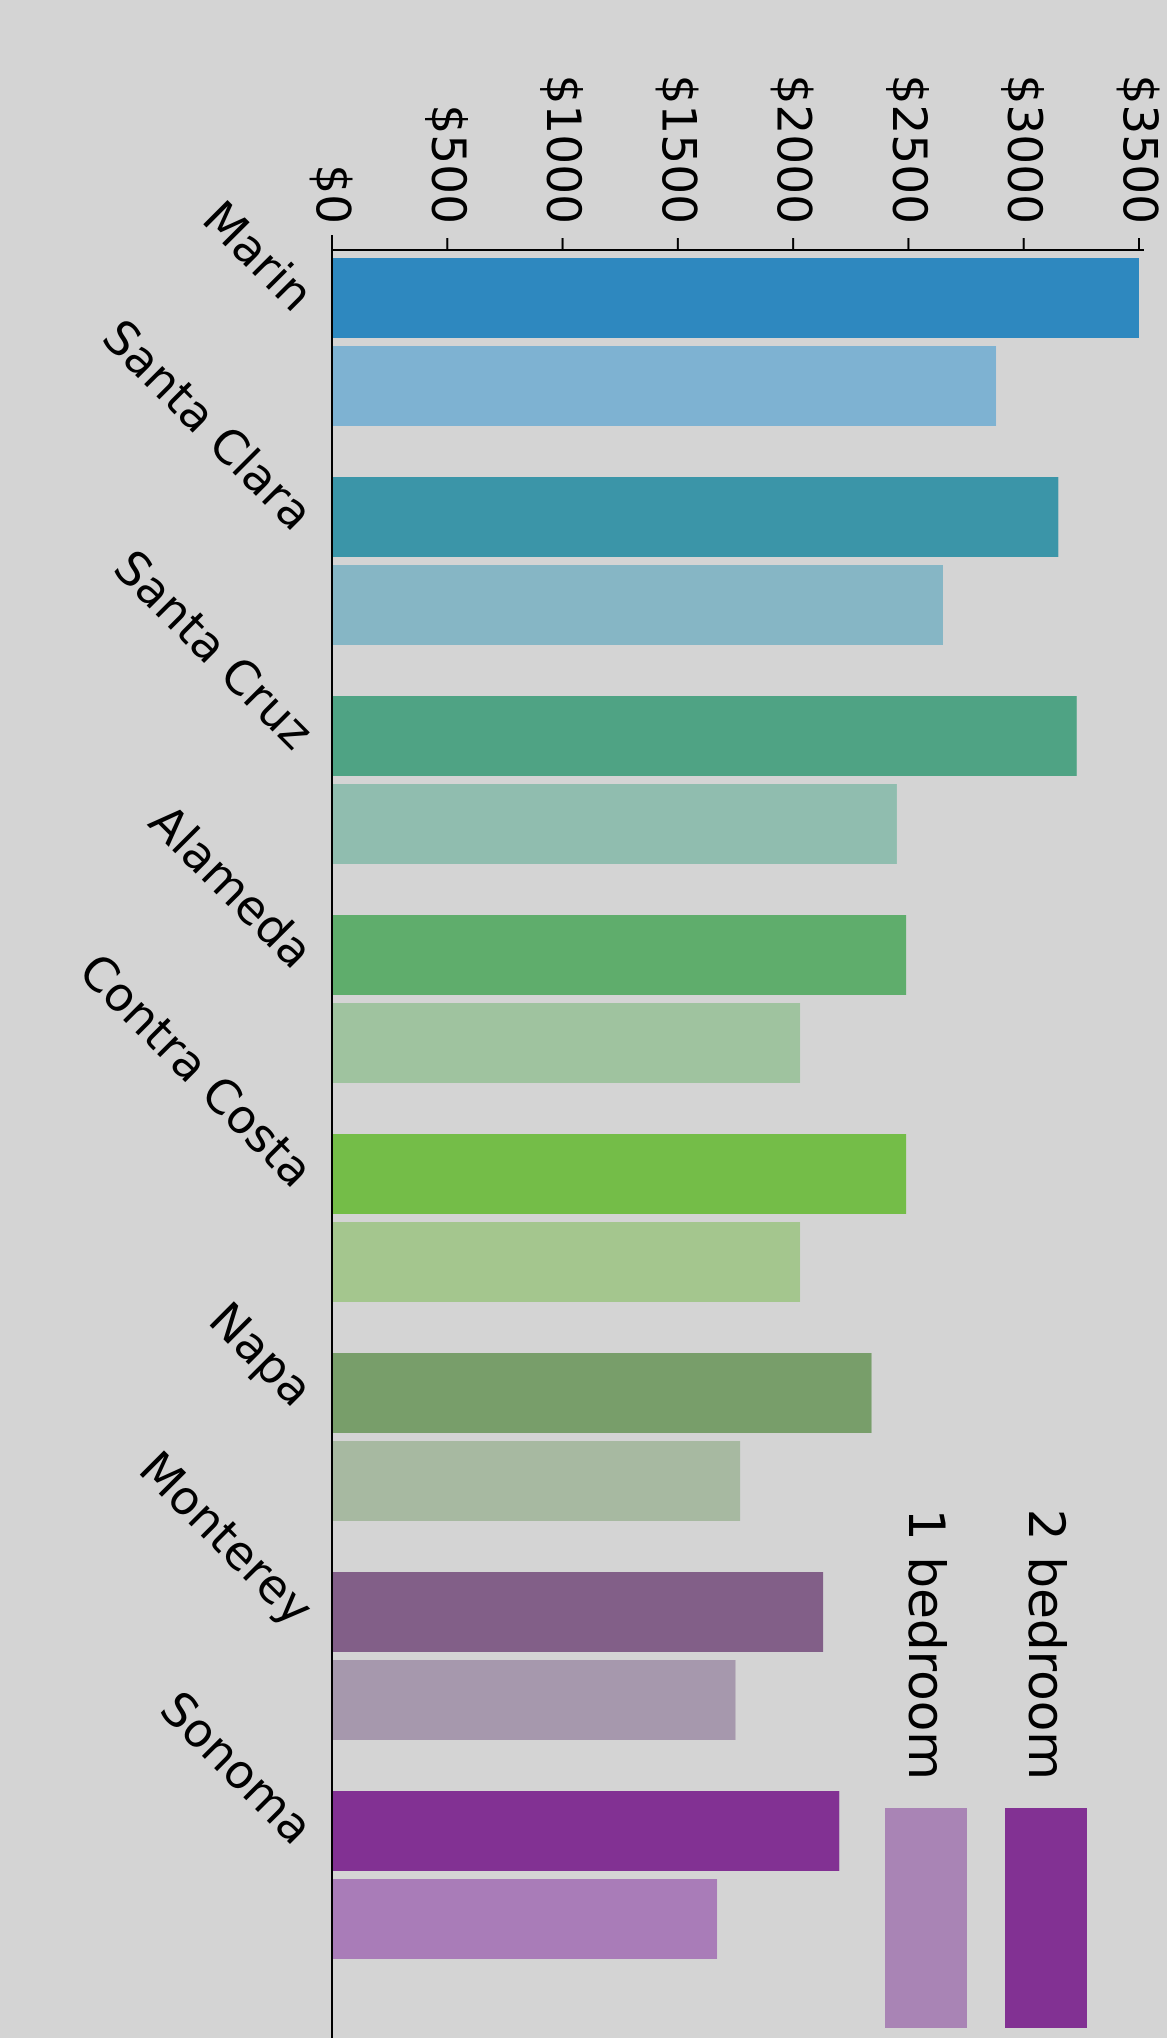  Describe the element at coordinates (614, 824) in the screenshot. I see `bar-santa-cruz-1-bedroom` at that location.